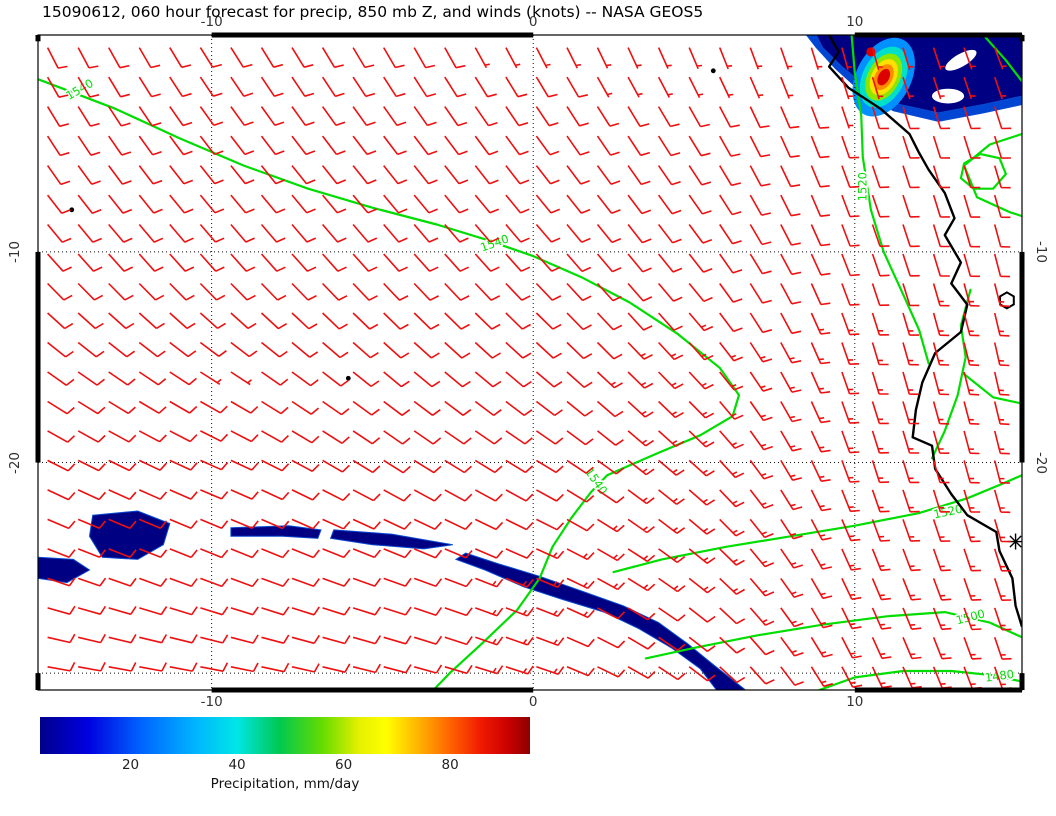  What do you see at coordinates (1041, 251) in the screenshot?
I see `y-axis-tick-right: -10` at bounding box center [1041, 251].